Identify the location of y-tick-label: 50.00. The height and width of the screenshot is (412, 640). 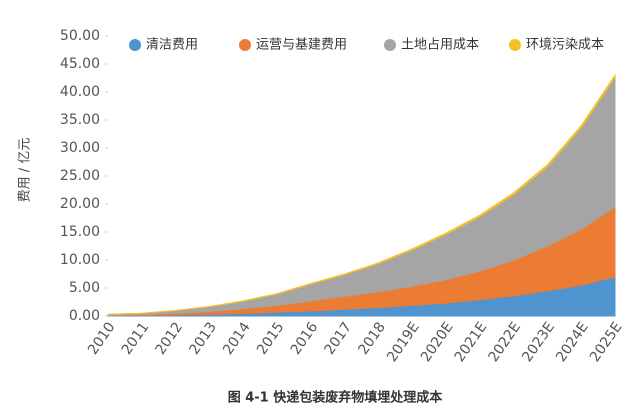
(80, 36).